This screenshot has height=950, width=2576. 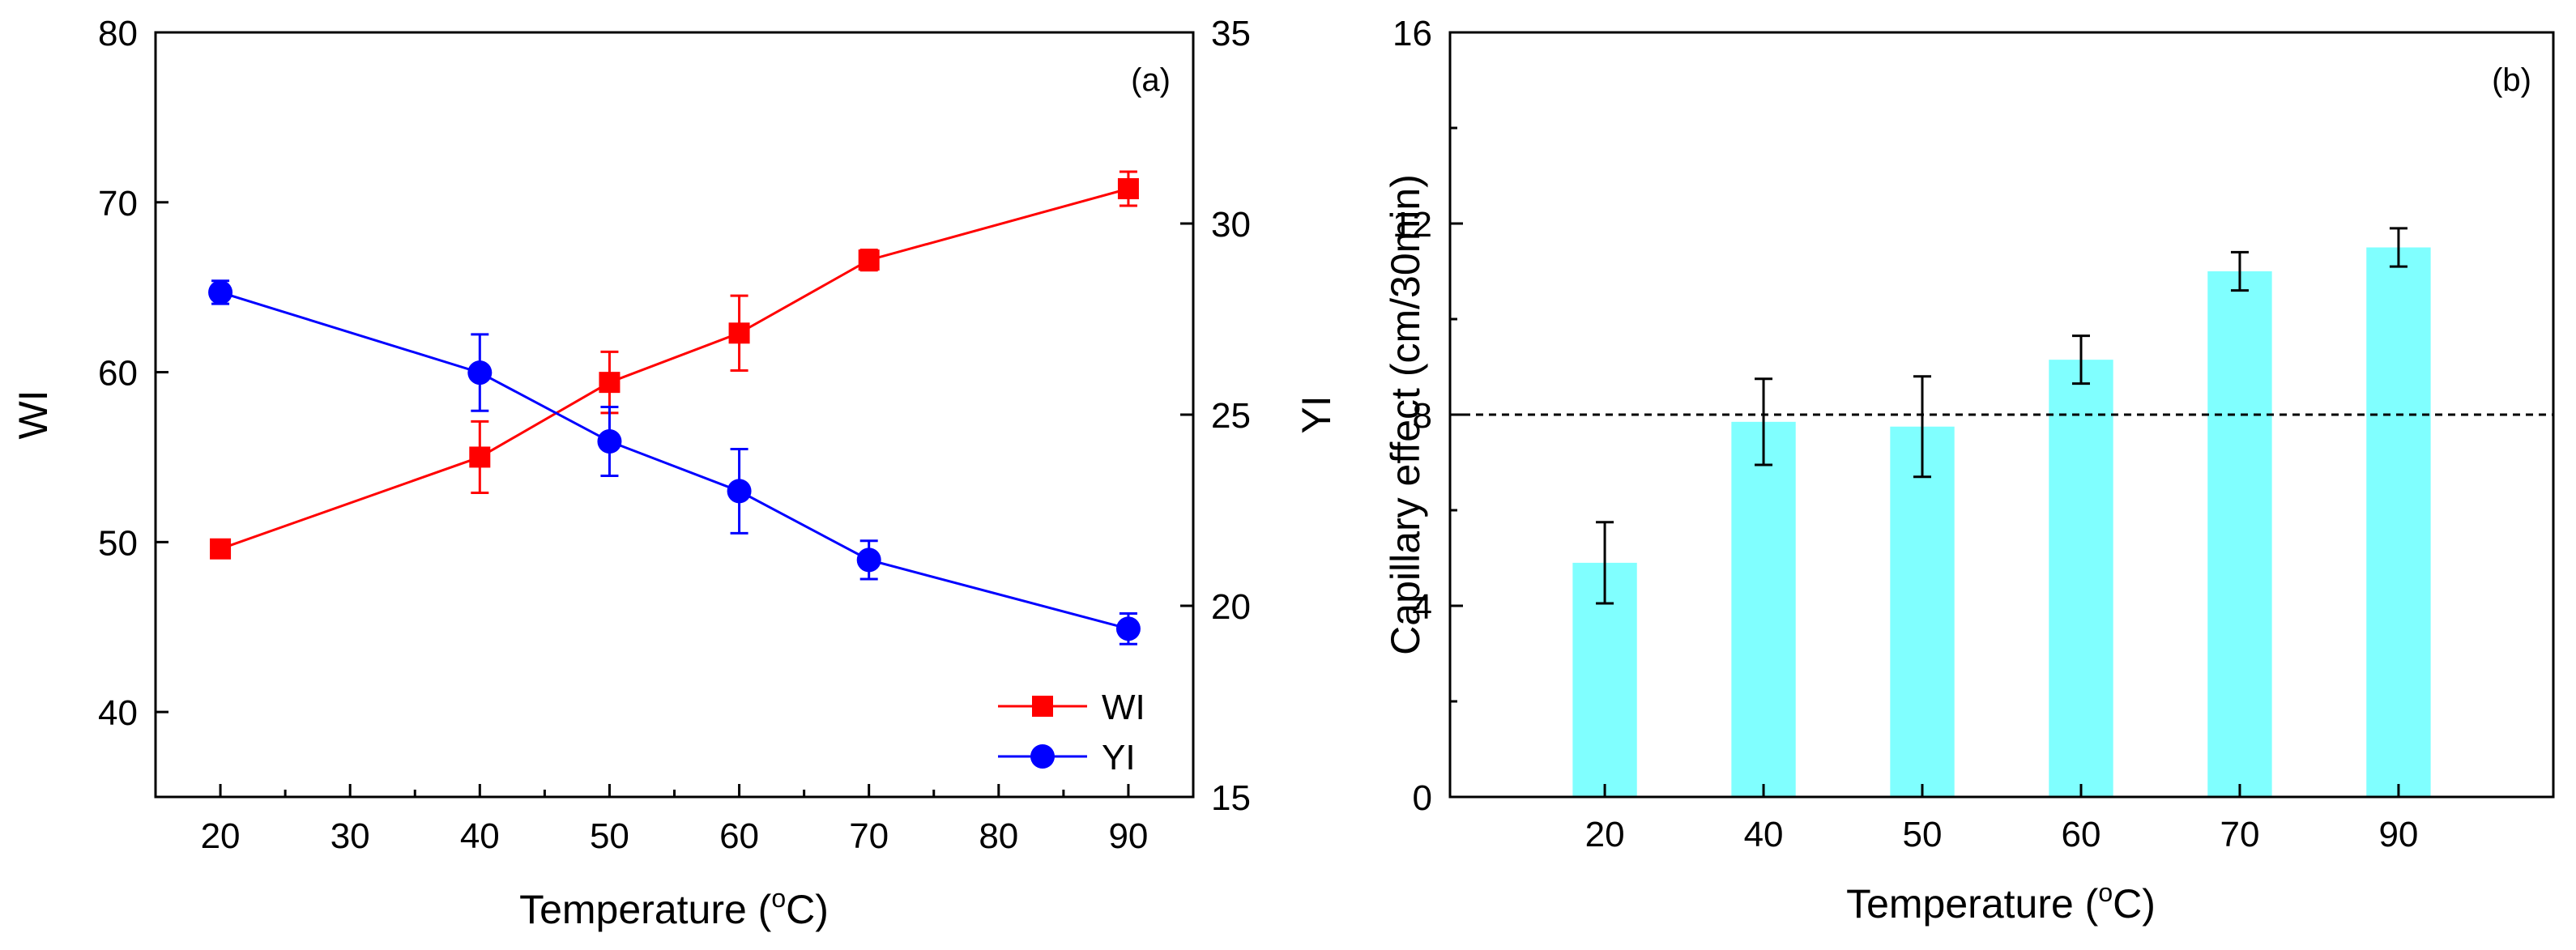 What do you see at coordinates (1423, 416) in the screenshot?
I see `y-tick-label: 8` at bounding box center [1423, 416].